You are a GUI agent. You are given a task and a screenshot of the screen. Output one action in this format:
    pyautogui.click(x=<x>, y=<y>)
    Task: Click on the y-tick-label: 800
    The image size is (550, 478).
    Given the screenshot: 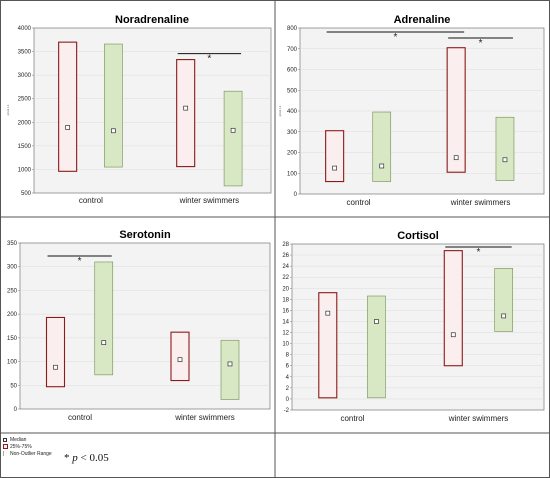 What is the action you would take?
    pyautogui.click(x=292, y=29)
    